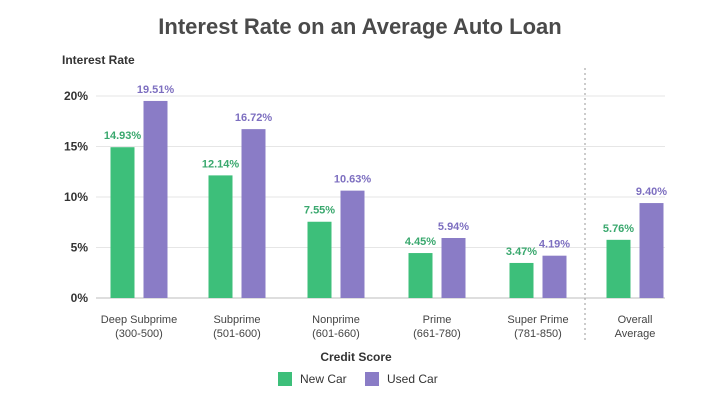 The image size is (720, 419). What do you see at coordinates (372, 379) in the screenshot?
I see `legend-swatch-used-car` at bounding box center [372, 379].